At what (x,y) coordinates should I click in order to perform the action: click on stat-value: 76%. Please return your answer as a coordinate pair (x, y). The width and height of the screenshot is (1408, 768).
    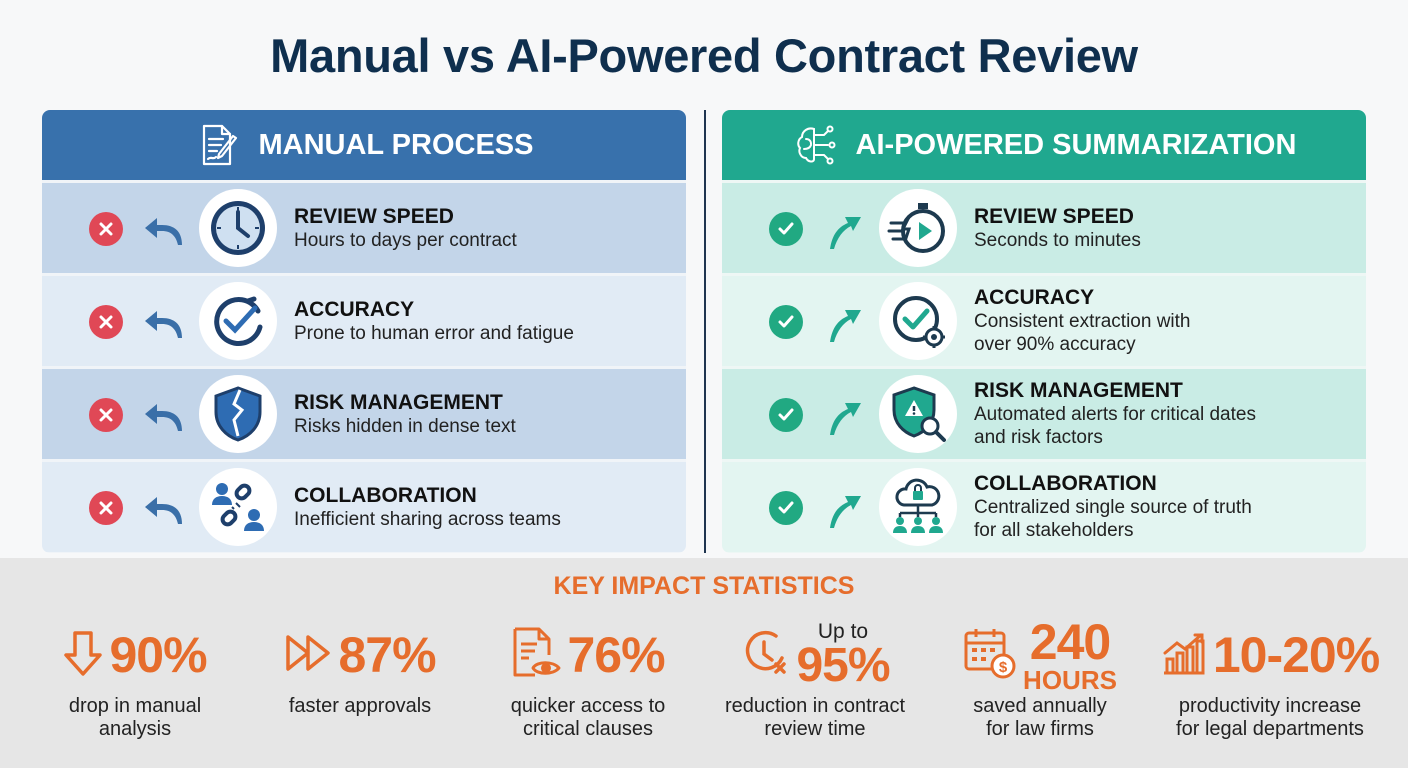
    Looking at the image, I should click on (616, 655).